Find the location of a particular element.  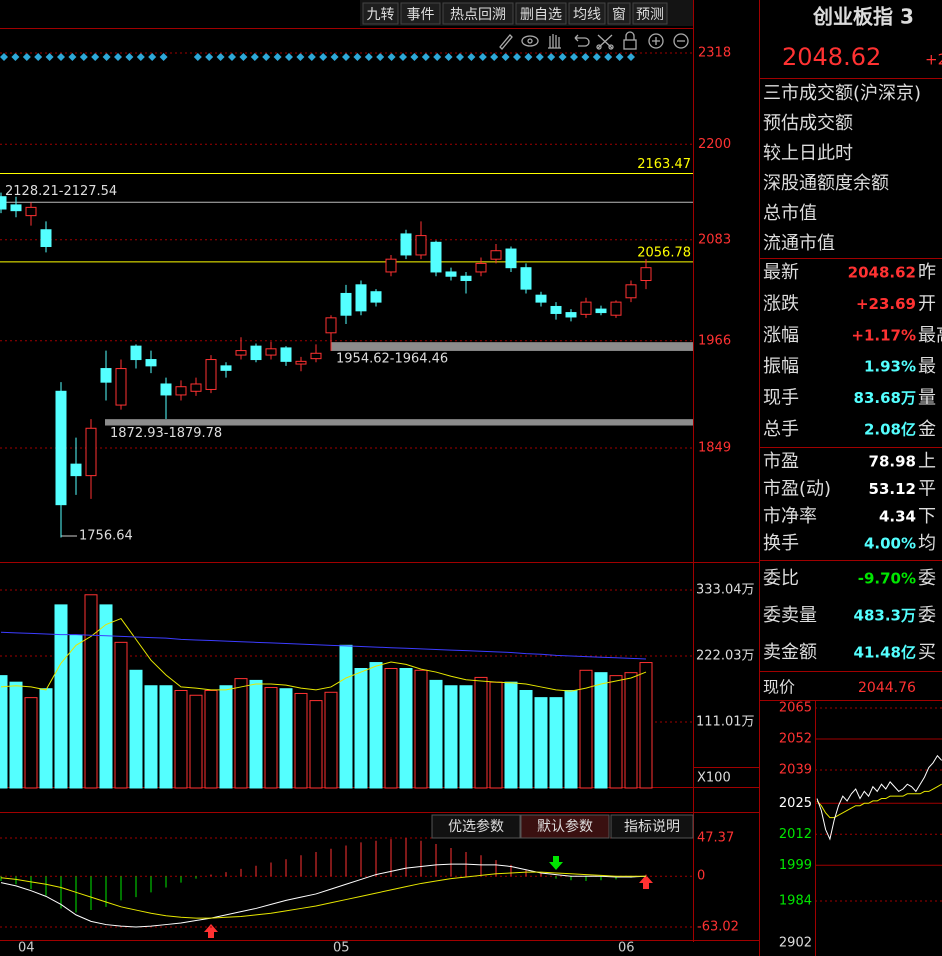

quote-label: 委比 is located at coordinates (781, 578).